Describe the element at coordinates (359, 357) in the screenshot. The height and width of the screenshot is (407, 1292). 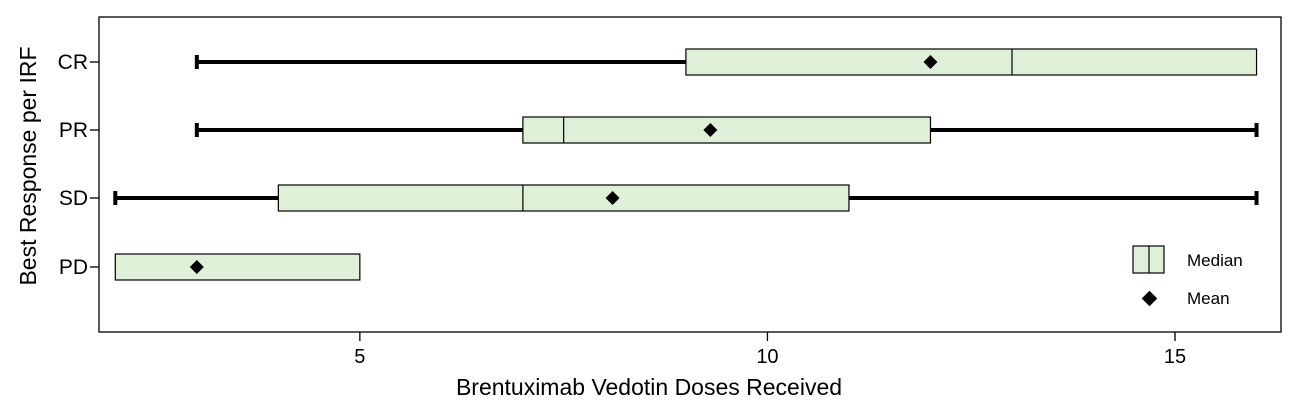
I see `x-tick-label: 5` at that location.